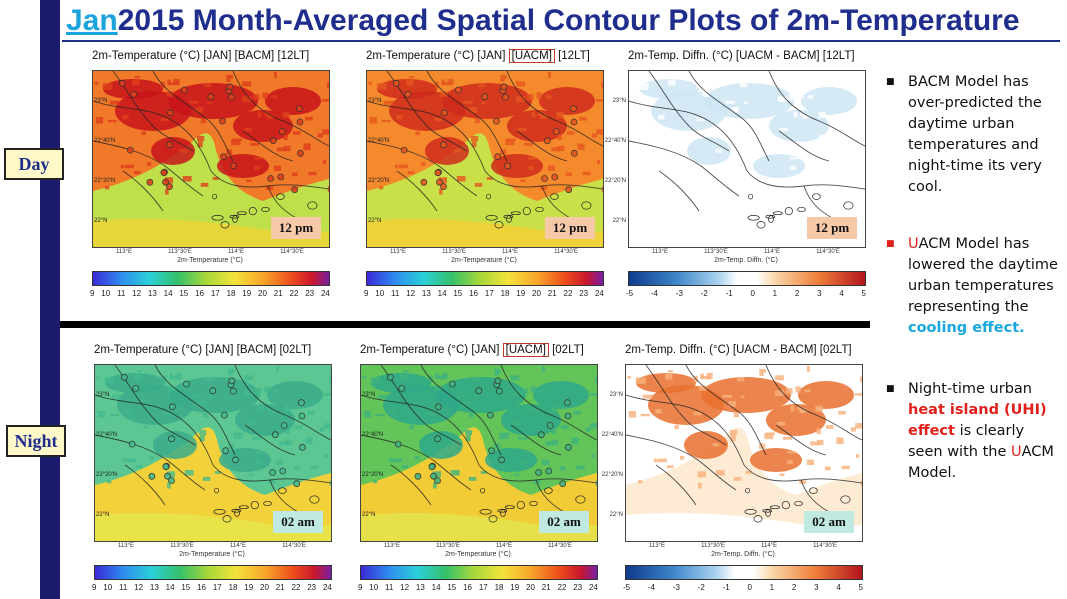 The width and height of the screenshot is (1067, 599). I want to click on colorbar-tick: 12, so click(137, 293).